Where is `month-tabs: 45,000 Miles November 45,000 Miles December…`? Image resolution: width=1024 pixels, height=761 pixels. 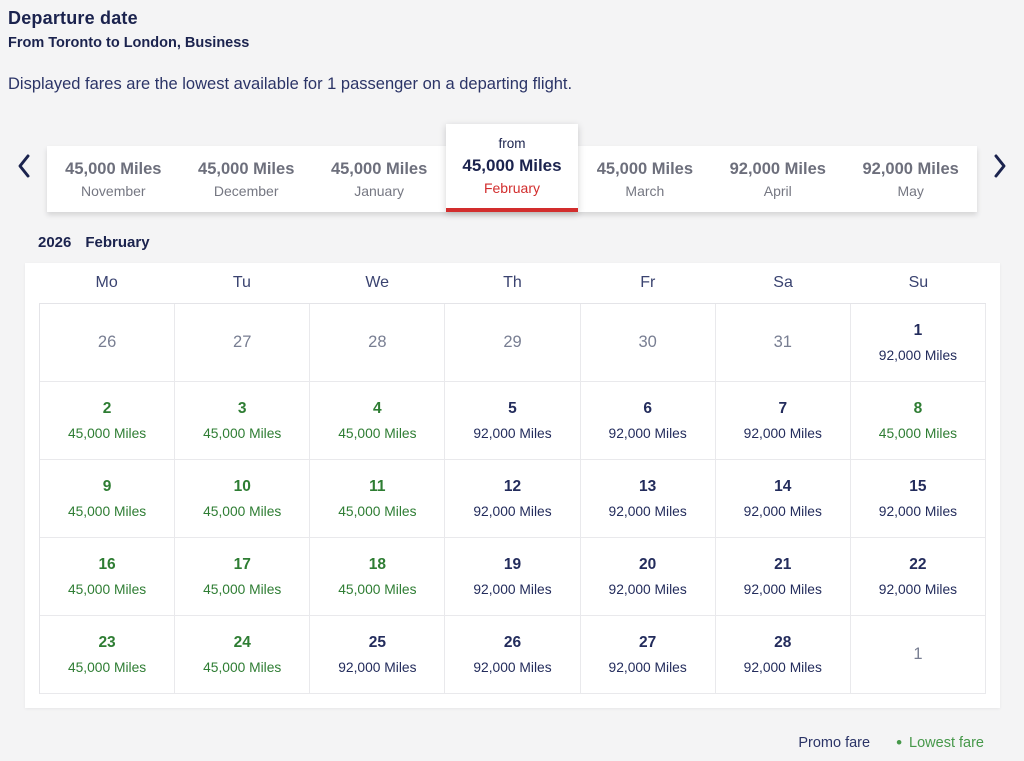
month-tabs: 45,000 Miles November 45,000 Miles December… is located at coordinates (512, 168).